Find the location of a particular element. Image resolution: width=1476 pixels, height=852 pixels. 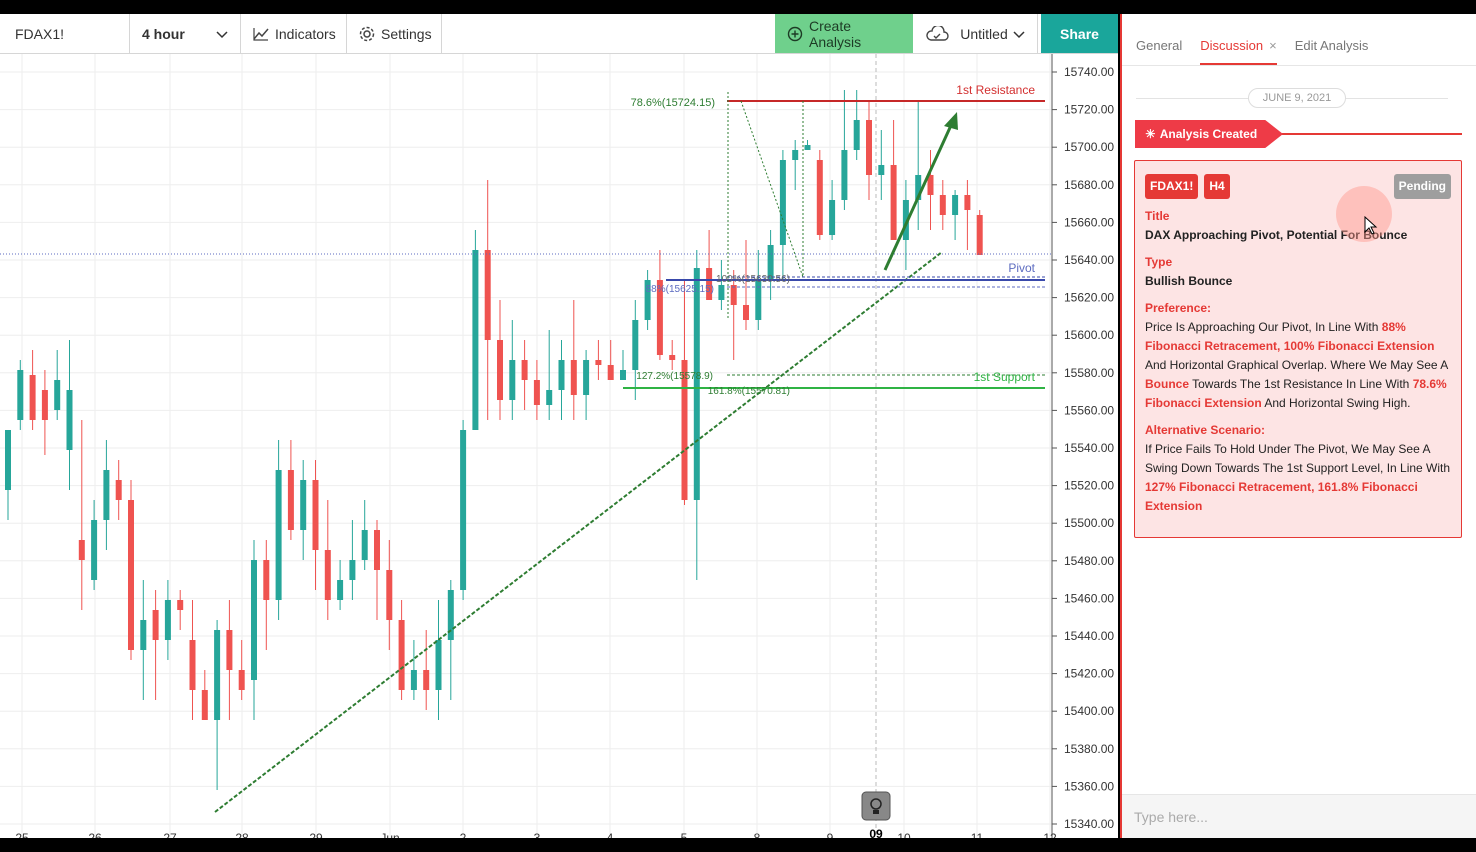

time-tick-label: 25 is located at coordinates (22, 834).